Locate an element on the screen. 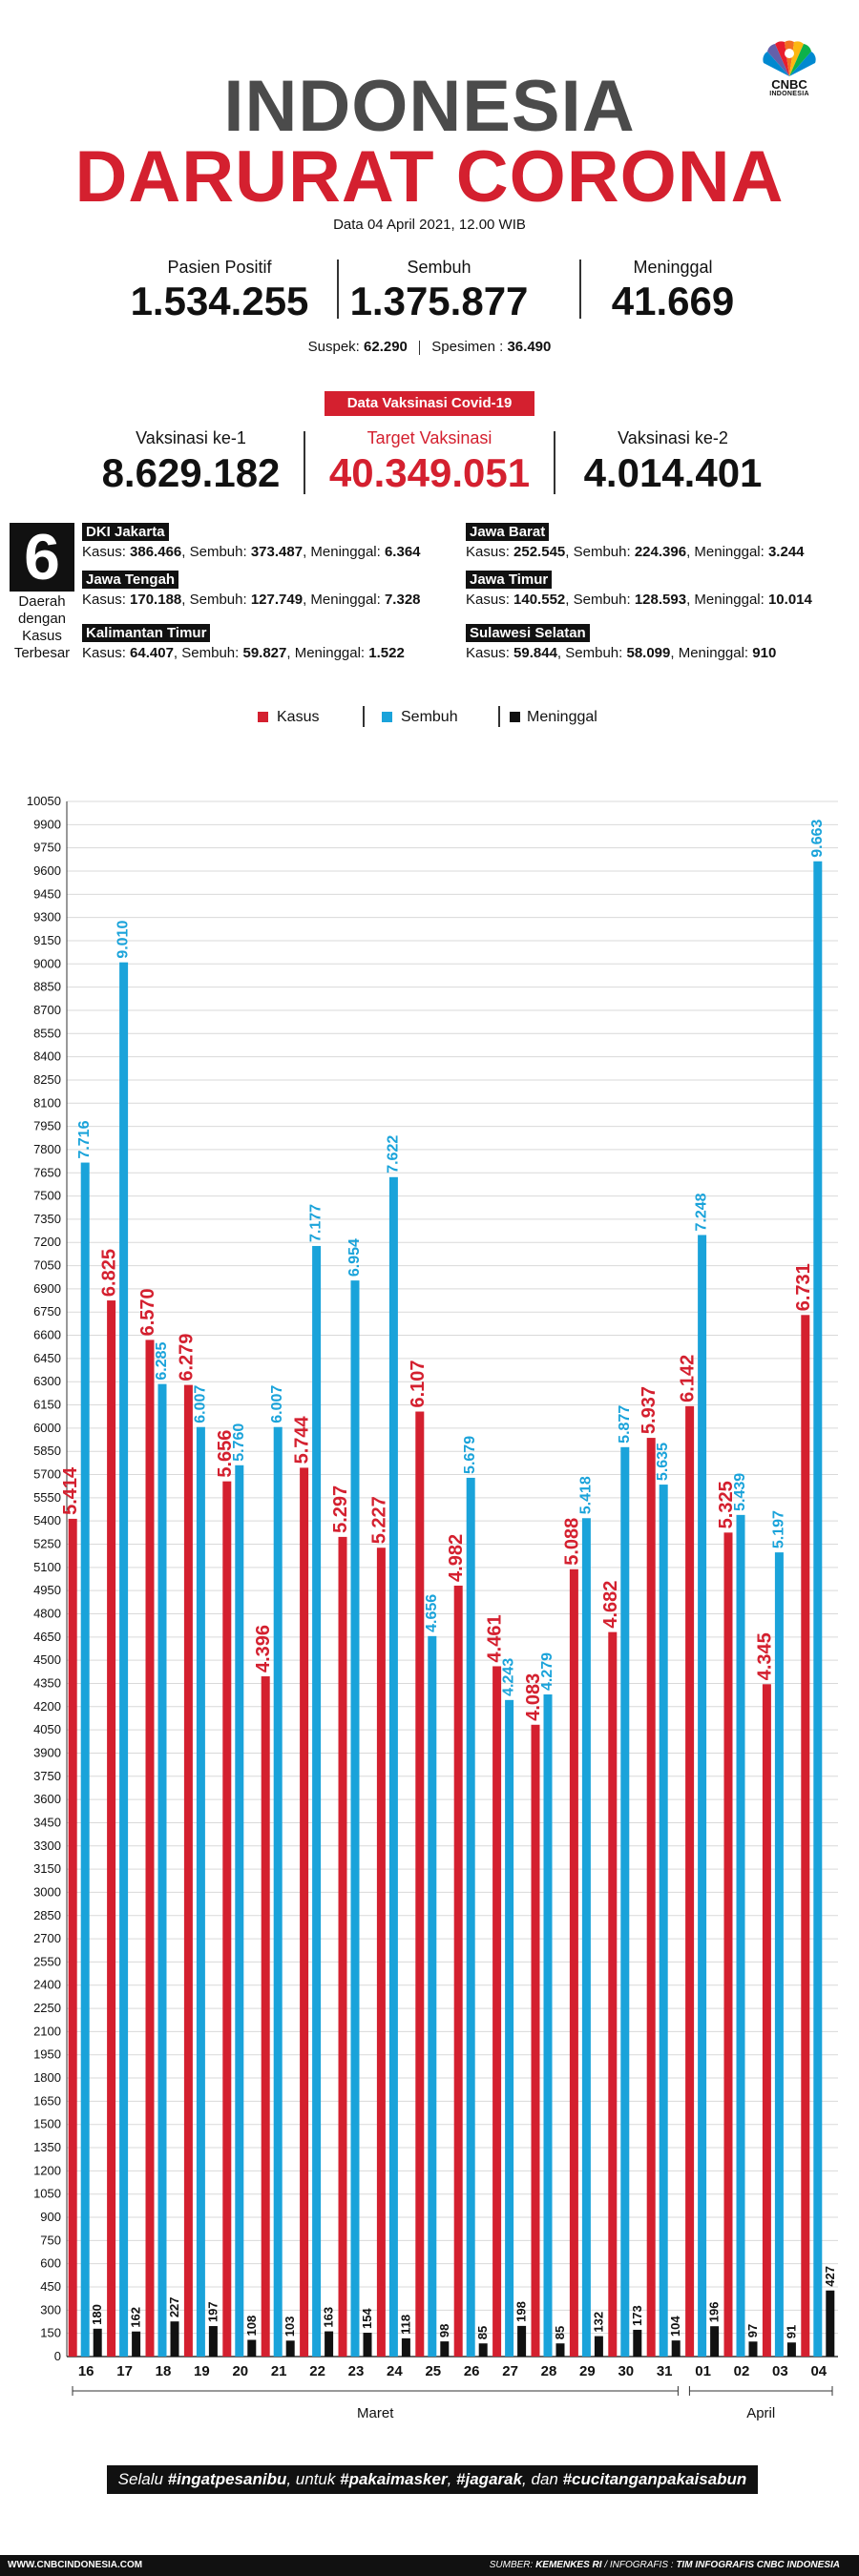 This screenshot has height=2576, width=859. data-label-kasus: 6.142 is located at coordinates (688, 1378).